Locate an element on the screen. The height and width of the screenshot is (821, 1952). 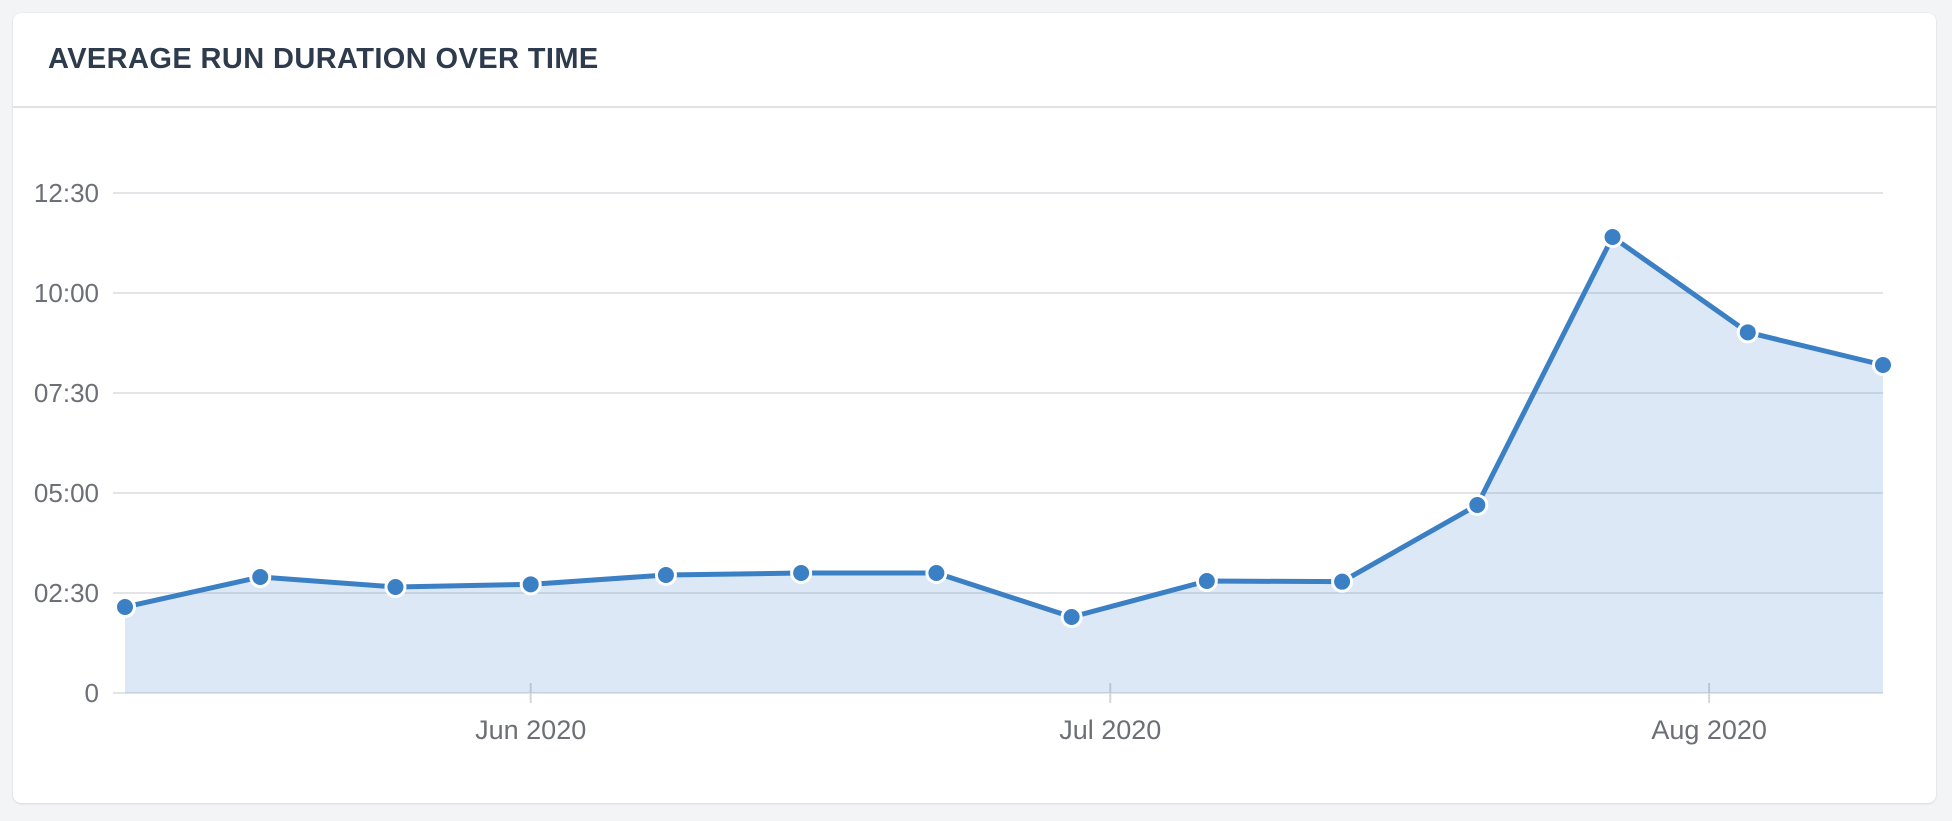
y-axis-label: 12:30 is located at coordinates (66, 193).